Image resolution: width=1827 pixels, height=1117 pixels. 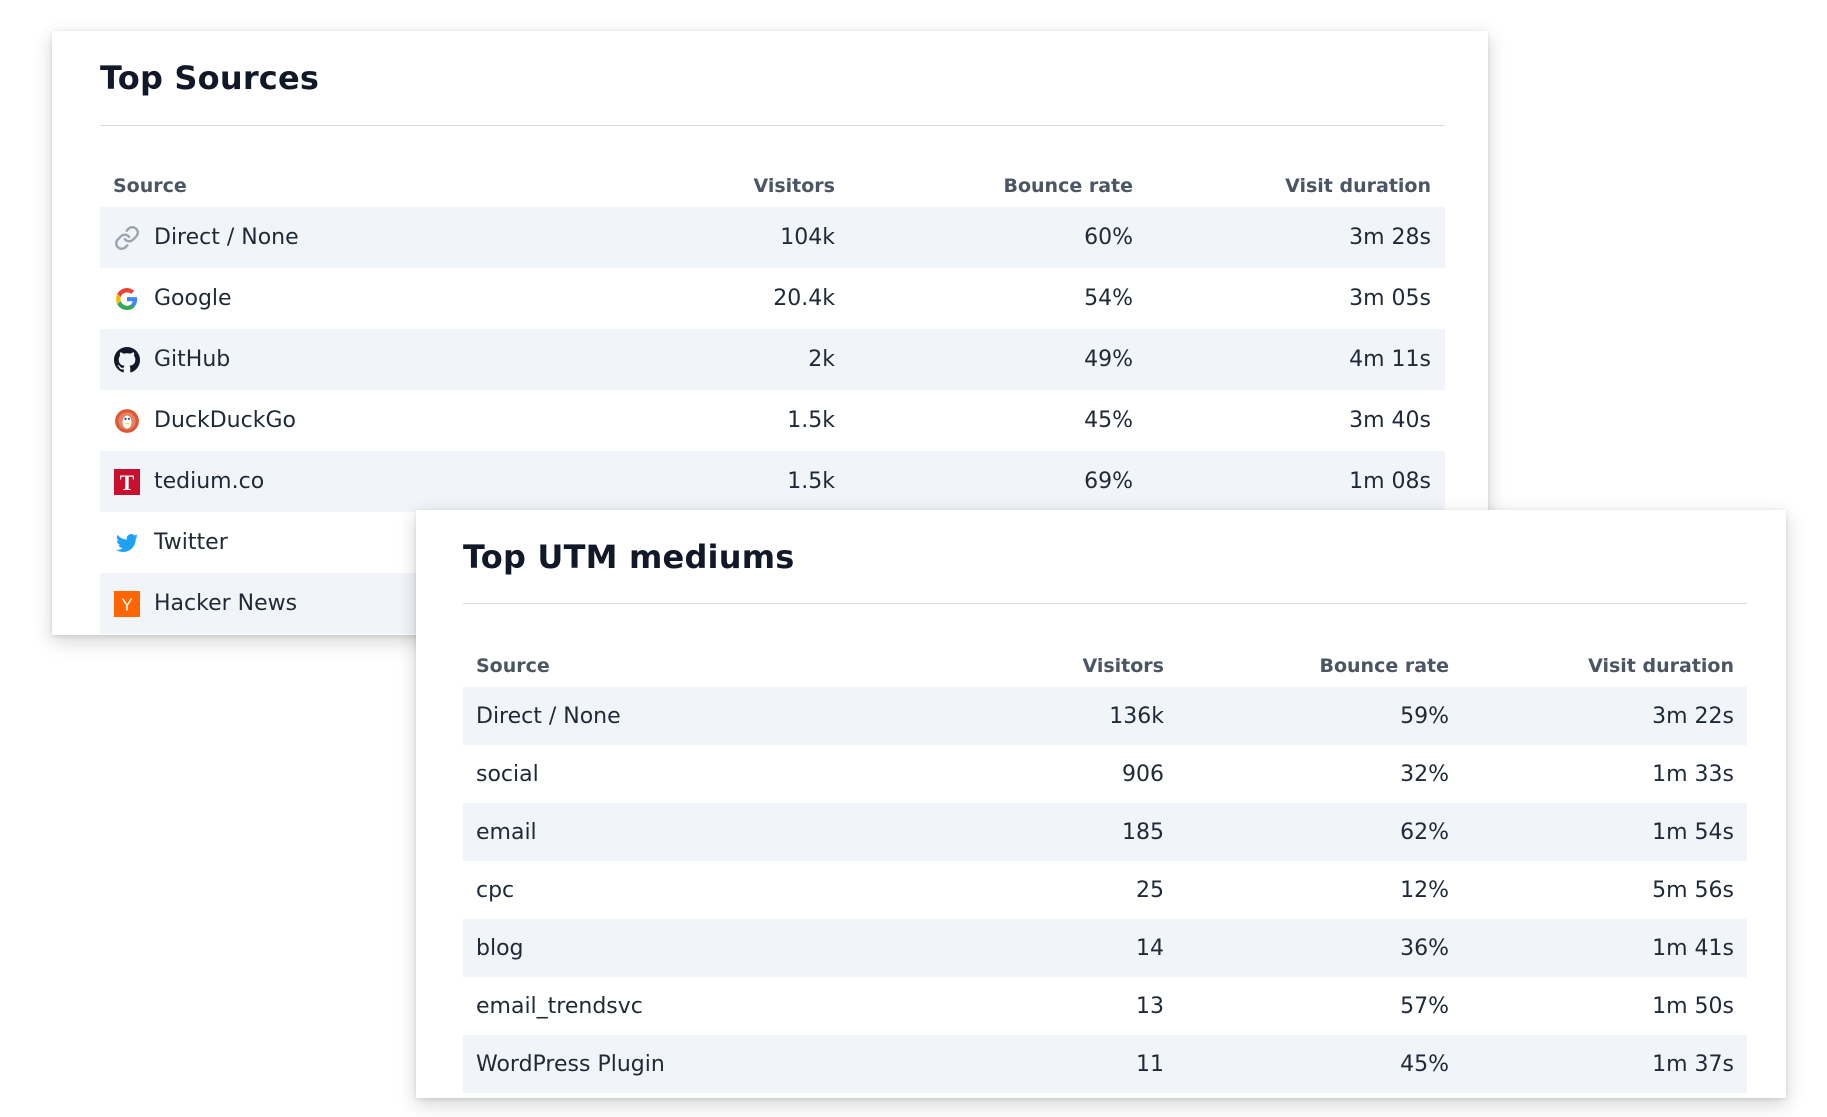 I want to click on visit-duration-value: 1m 41s, so click(x=1693, y=948).